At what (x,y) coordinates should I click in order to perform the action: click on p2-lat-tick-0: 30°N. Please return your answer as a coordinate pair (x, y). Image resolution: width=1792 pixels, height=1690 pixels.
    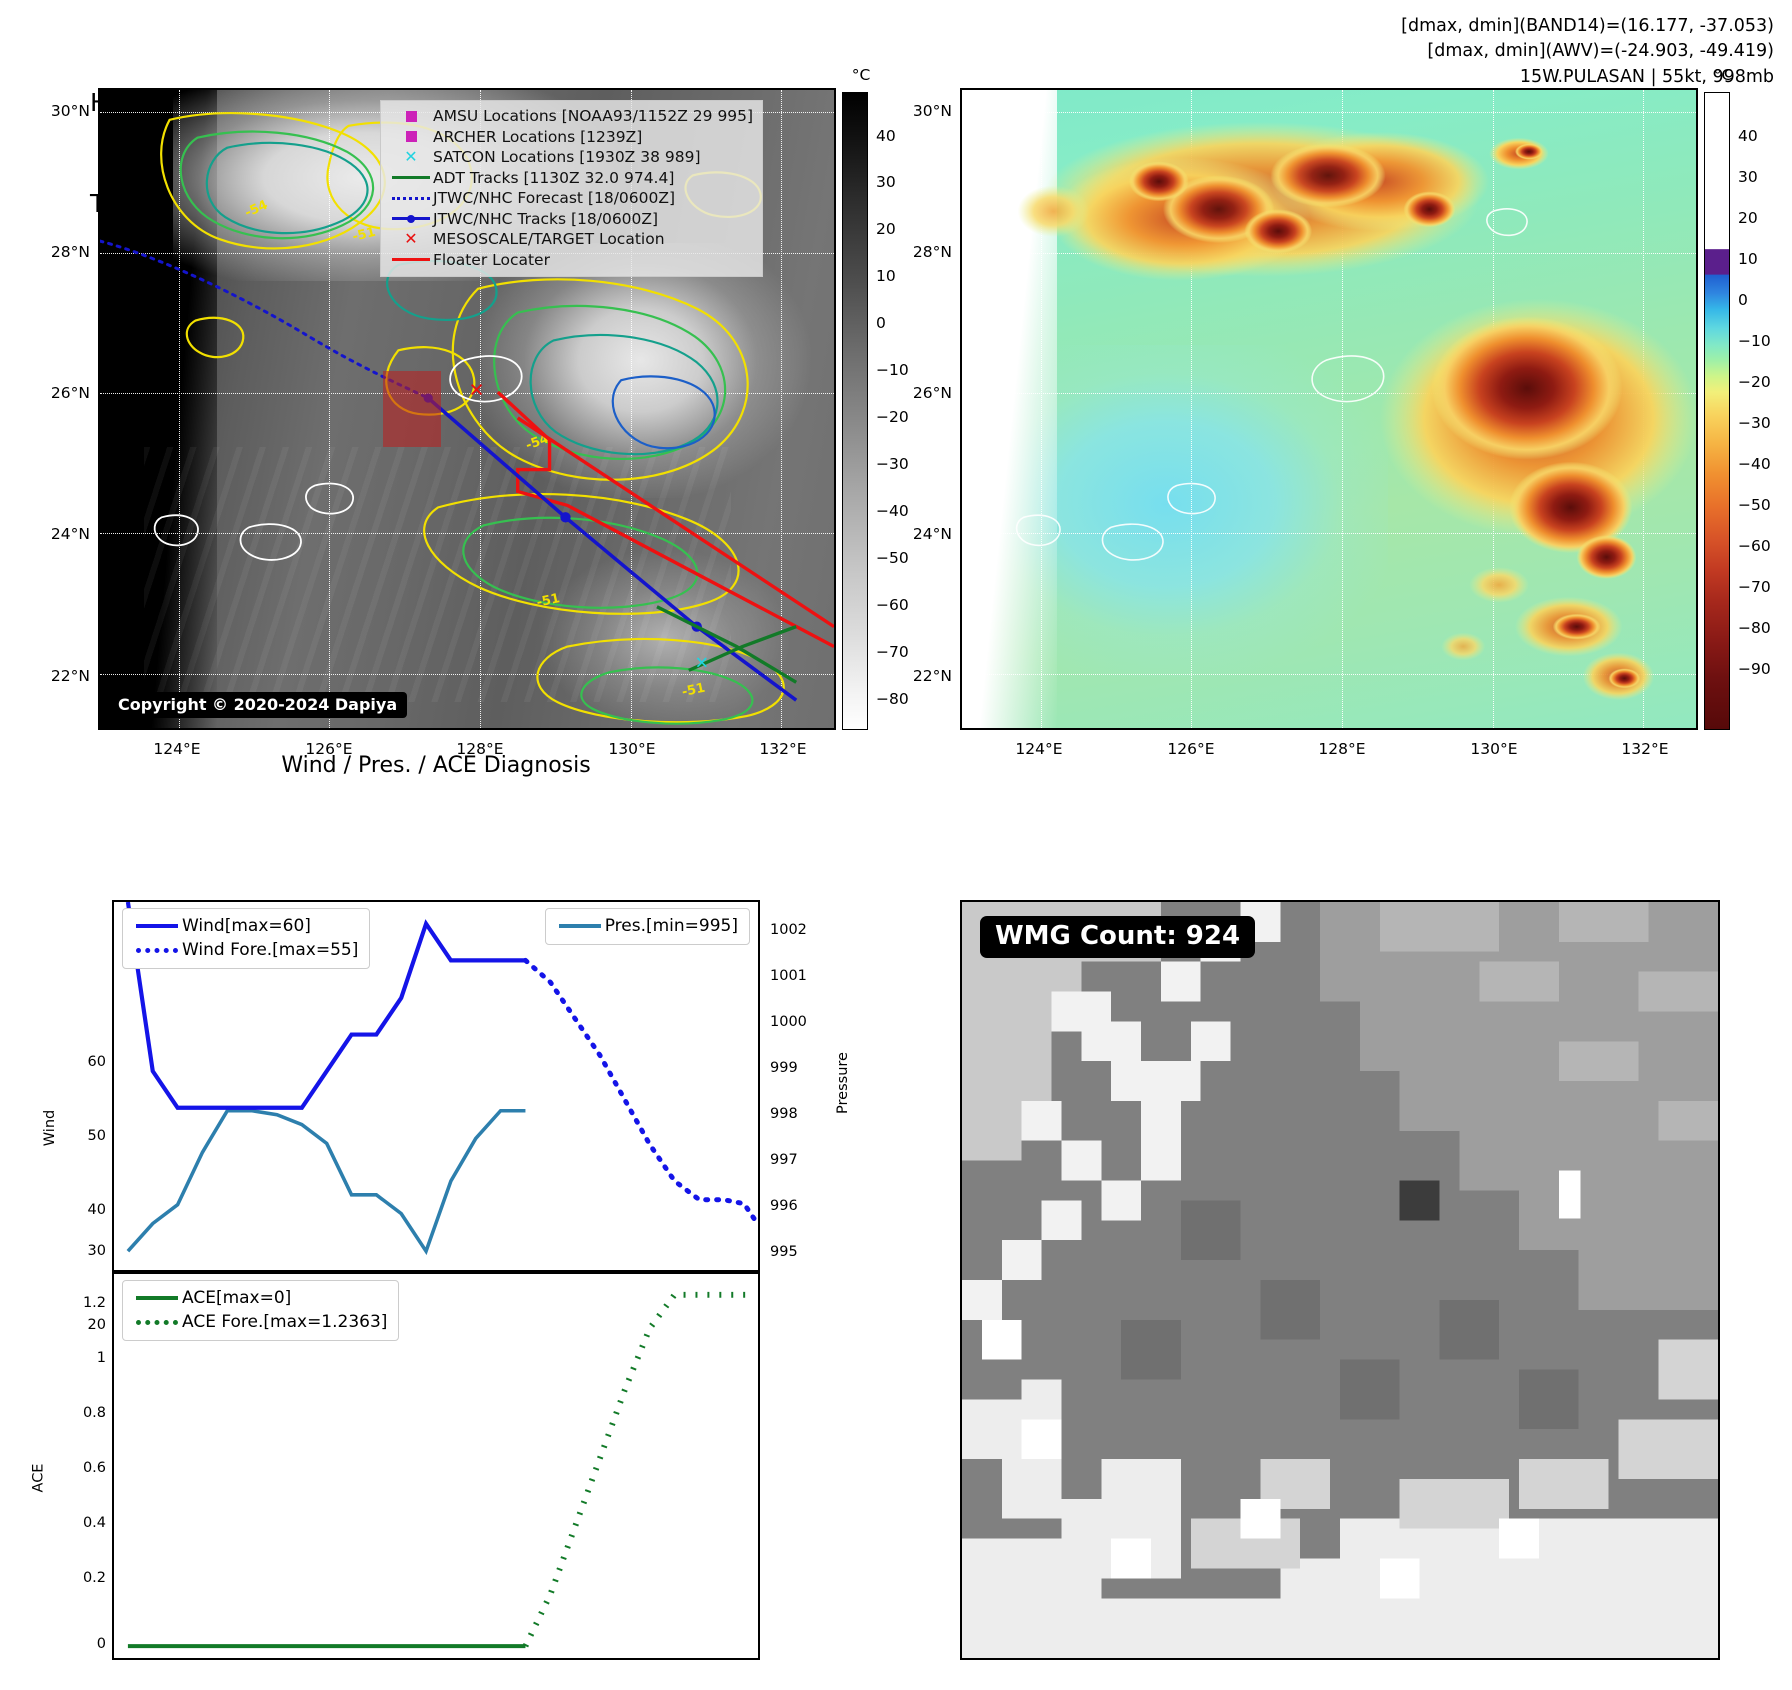
    Looking at the image, I should click on (932, 111).